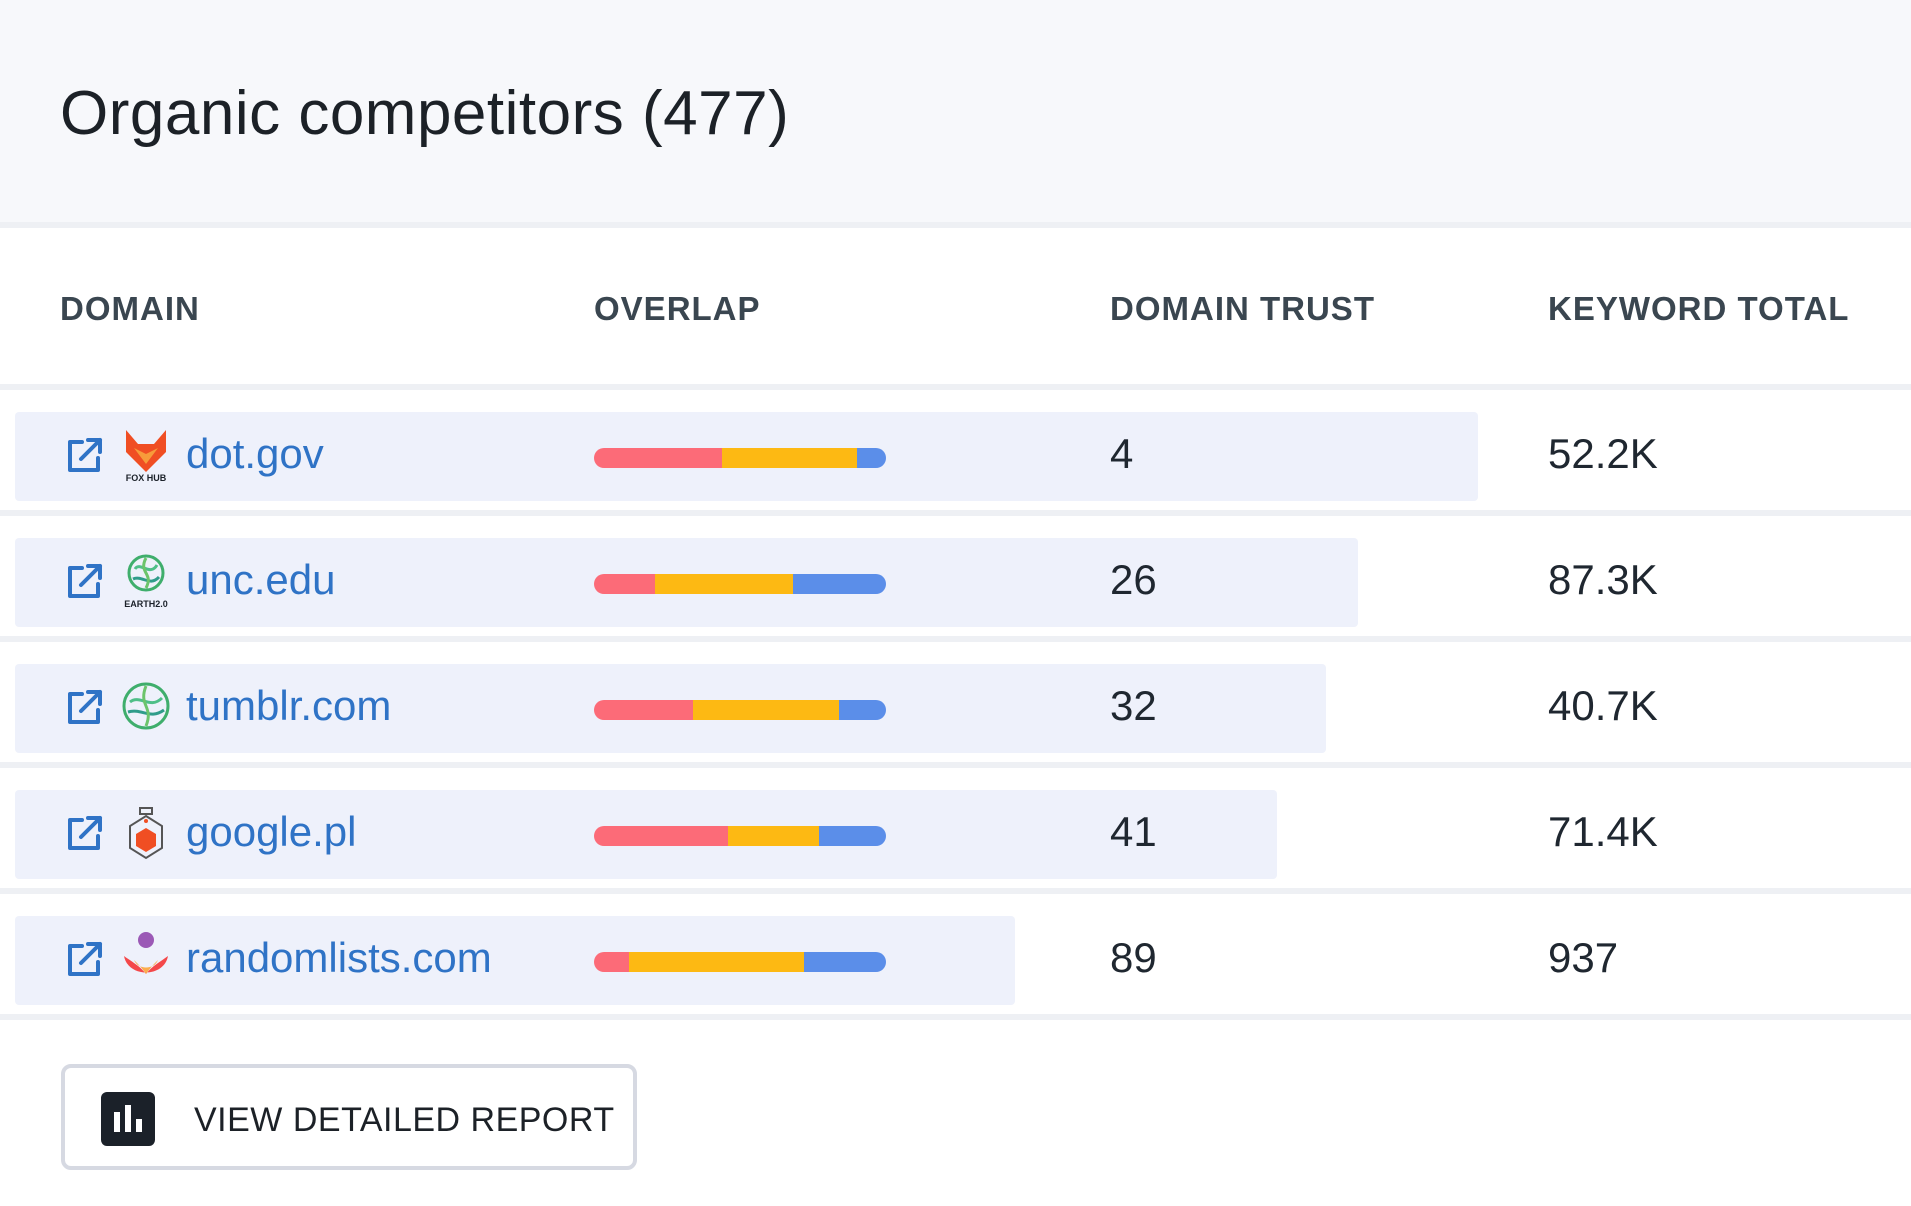 This screenshot has height=1206, width=1911. What do you see at coordinates (1133, 705) in the screenshot?
I see `domain-trust-value: 32` at bounding box center [1133, 705].